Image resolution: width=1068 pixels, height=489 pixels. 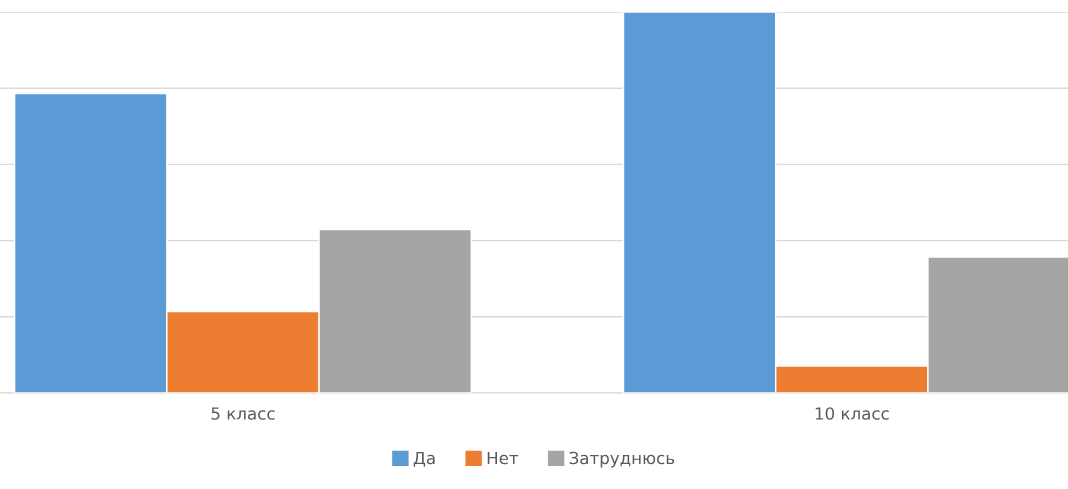 What do you see at coordinates (243, 413) in the screenshot?
I see `x-tick-label: 5 класс` at bounding box center [243, 413].